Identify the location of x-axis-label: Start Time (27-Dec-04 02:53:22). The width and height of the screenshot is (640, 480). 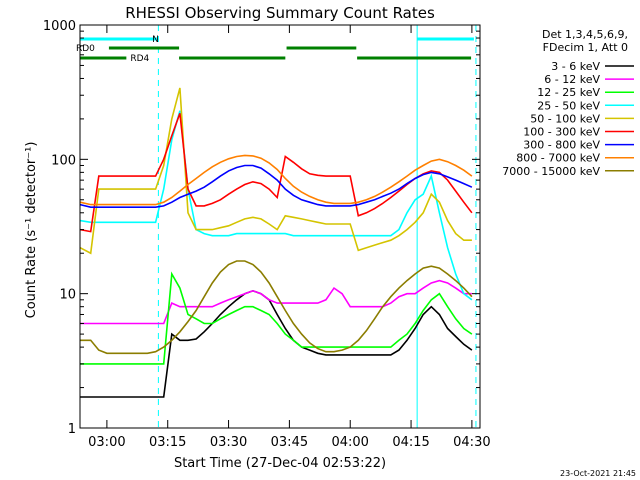
(280, 463).